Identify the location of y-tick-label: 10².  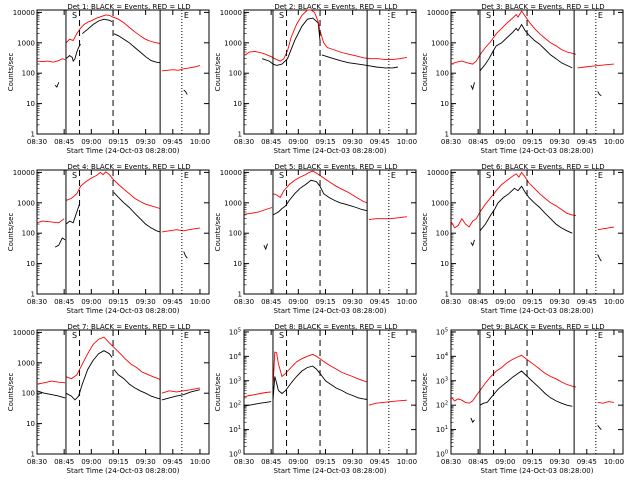
(235, 405).